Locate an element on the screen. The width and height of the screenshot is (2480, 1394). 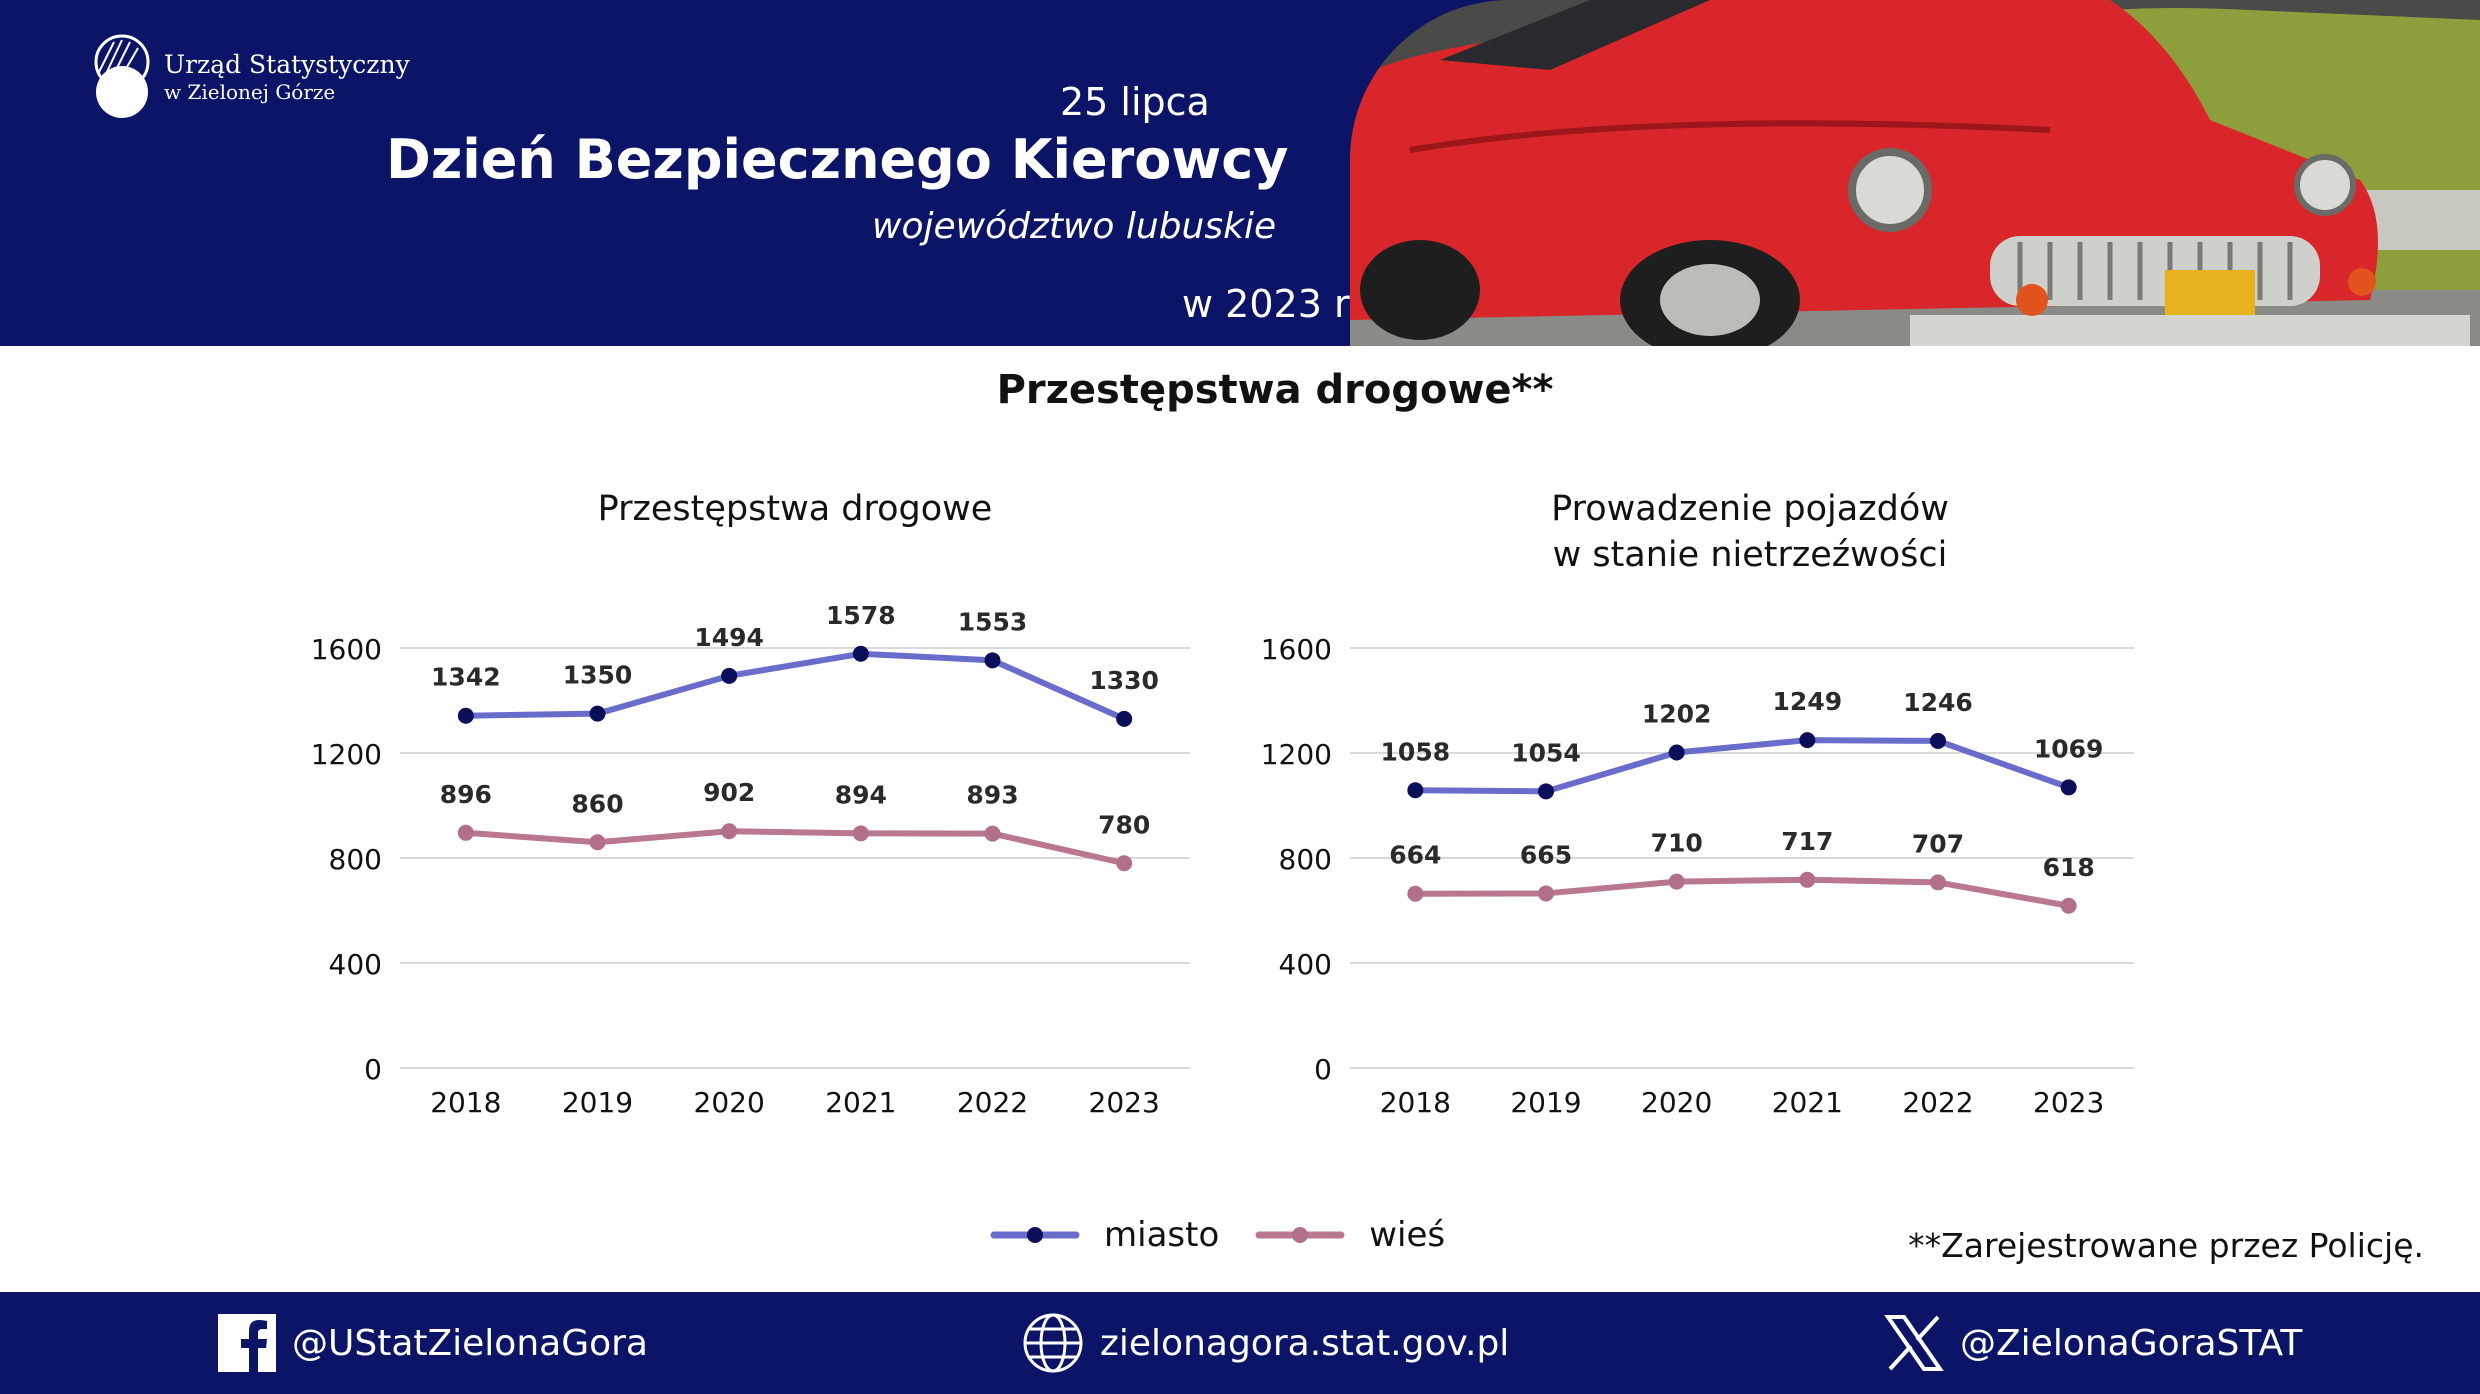
legend-label-miasto: miasto is located at coordinates (1162, 1235).